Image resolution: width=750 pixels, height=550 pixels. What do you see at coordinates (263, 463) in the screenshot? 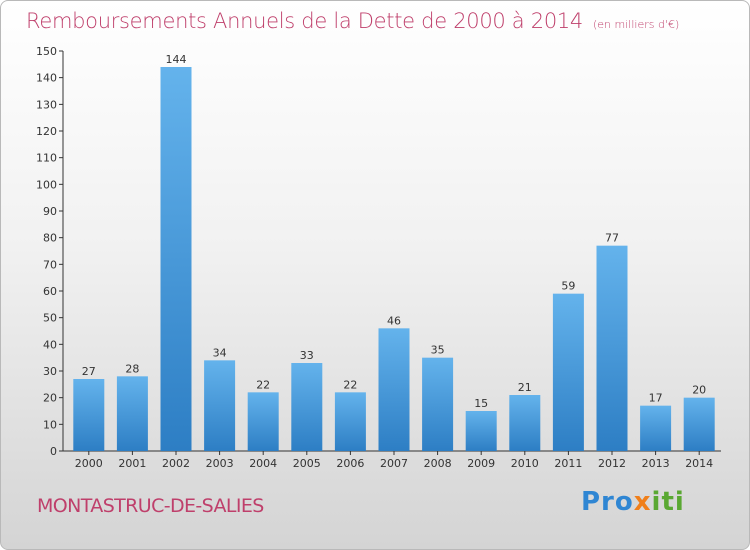
I see `x-tick-label: 2004` at bounding box center [263, 463].